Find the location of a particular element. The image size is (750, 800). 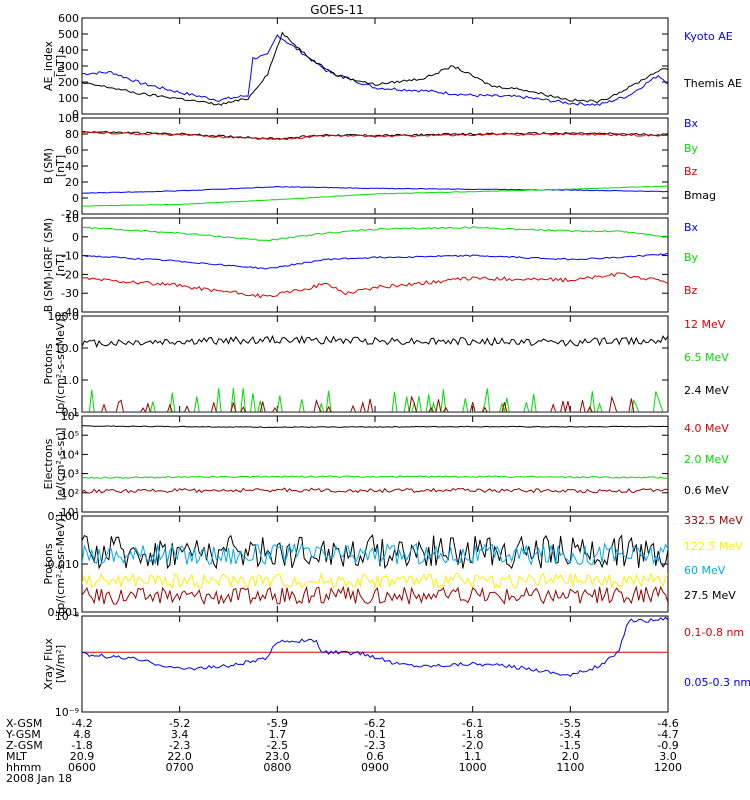

legend-entry: 332.5 MeV is located at coordinates (713, 520).